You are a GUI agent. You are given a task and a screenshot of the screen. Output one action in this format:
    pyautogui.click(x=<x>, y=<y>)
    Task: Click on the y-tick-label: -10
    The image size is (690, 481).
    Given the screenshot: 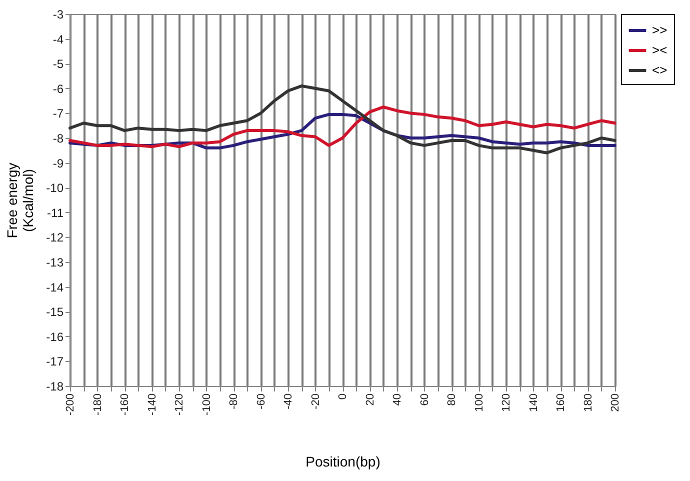 What is the action you would take?
    pyautogui.click(x=55, y=188)
    